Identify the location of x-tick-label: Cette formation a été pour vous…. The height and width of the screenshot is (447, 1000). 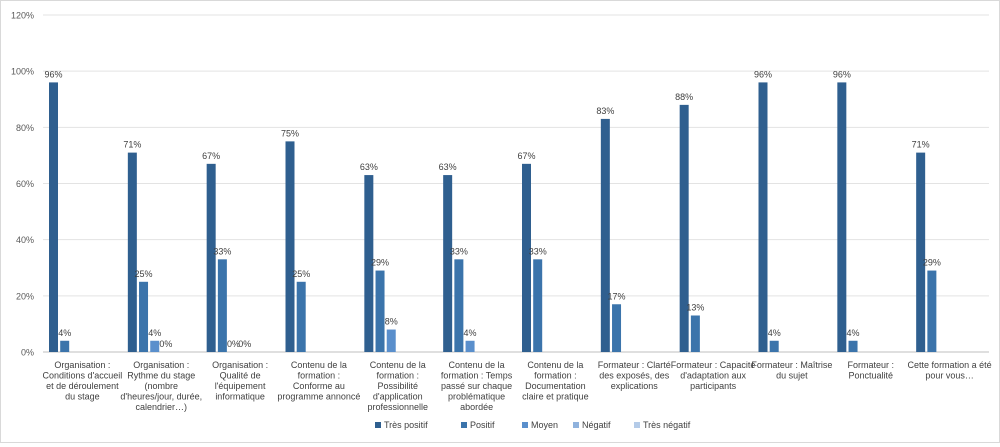
(950, 370).